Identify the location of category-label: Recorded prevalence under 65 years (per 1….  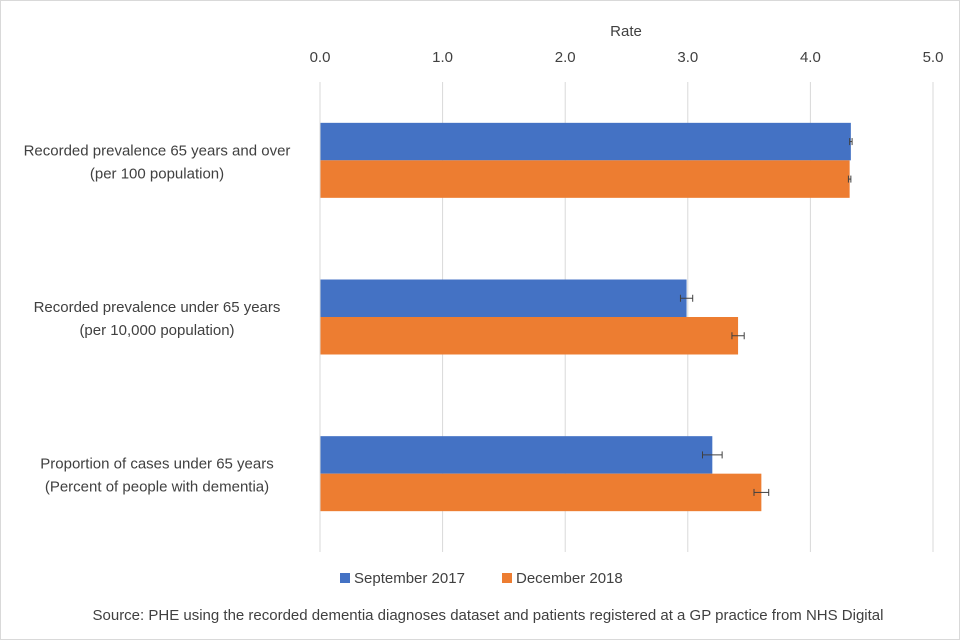
(157, 319).